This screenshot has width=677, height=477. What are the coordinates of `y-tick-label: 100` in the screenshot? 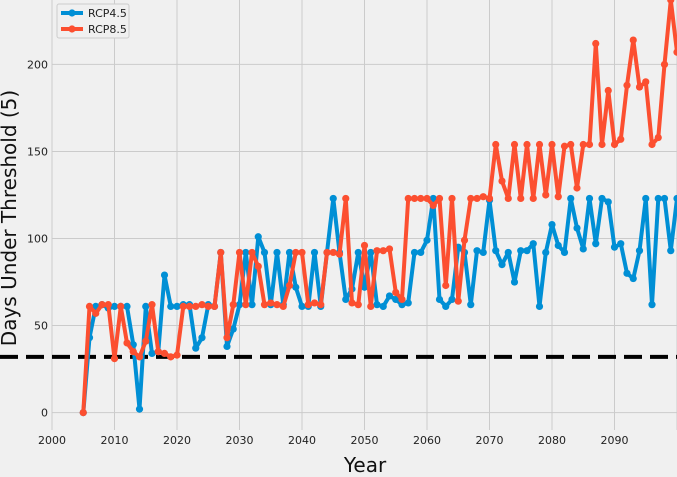 It's located at (37, 239).